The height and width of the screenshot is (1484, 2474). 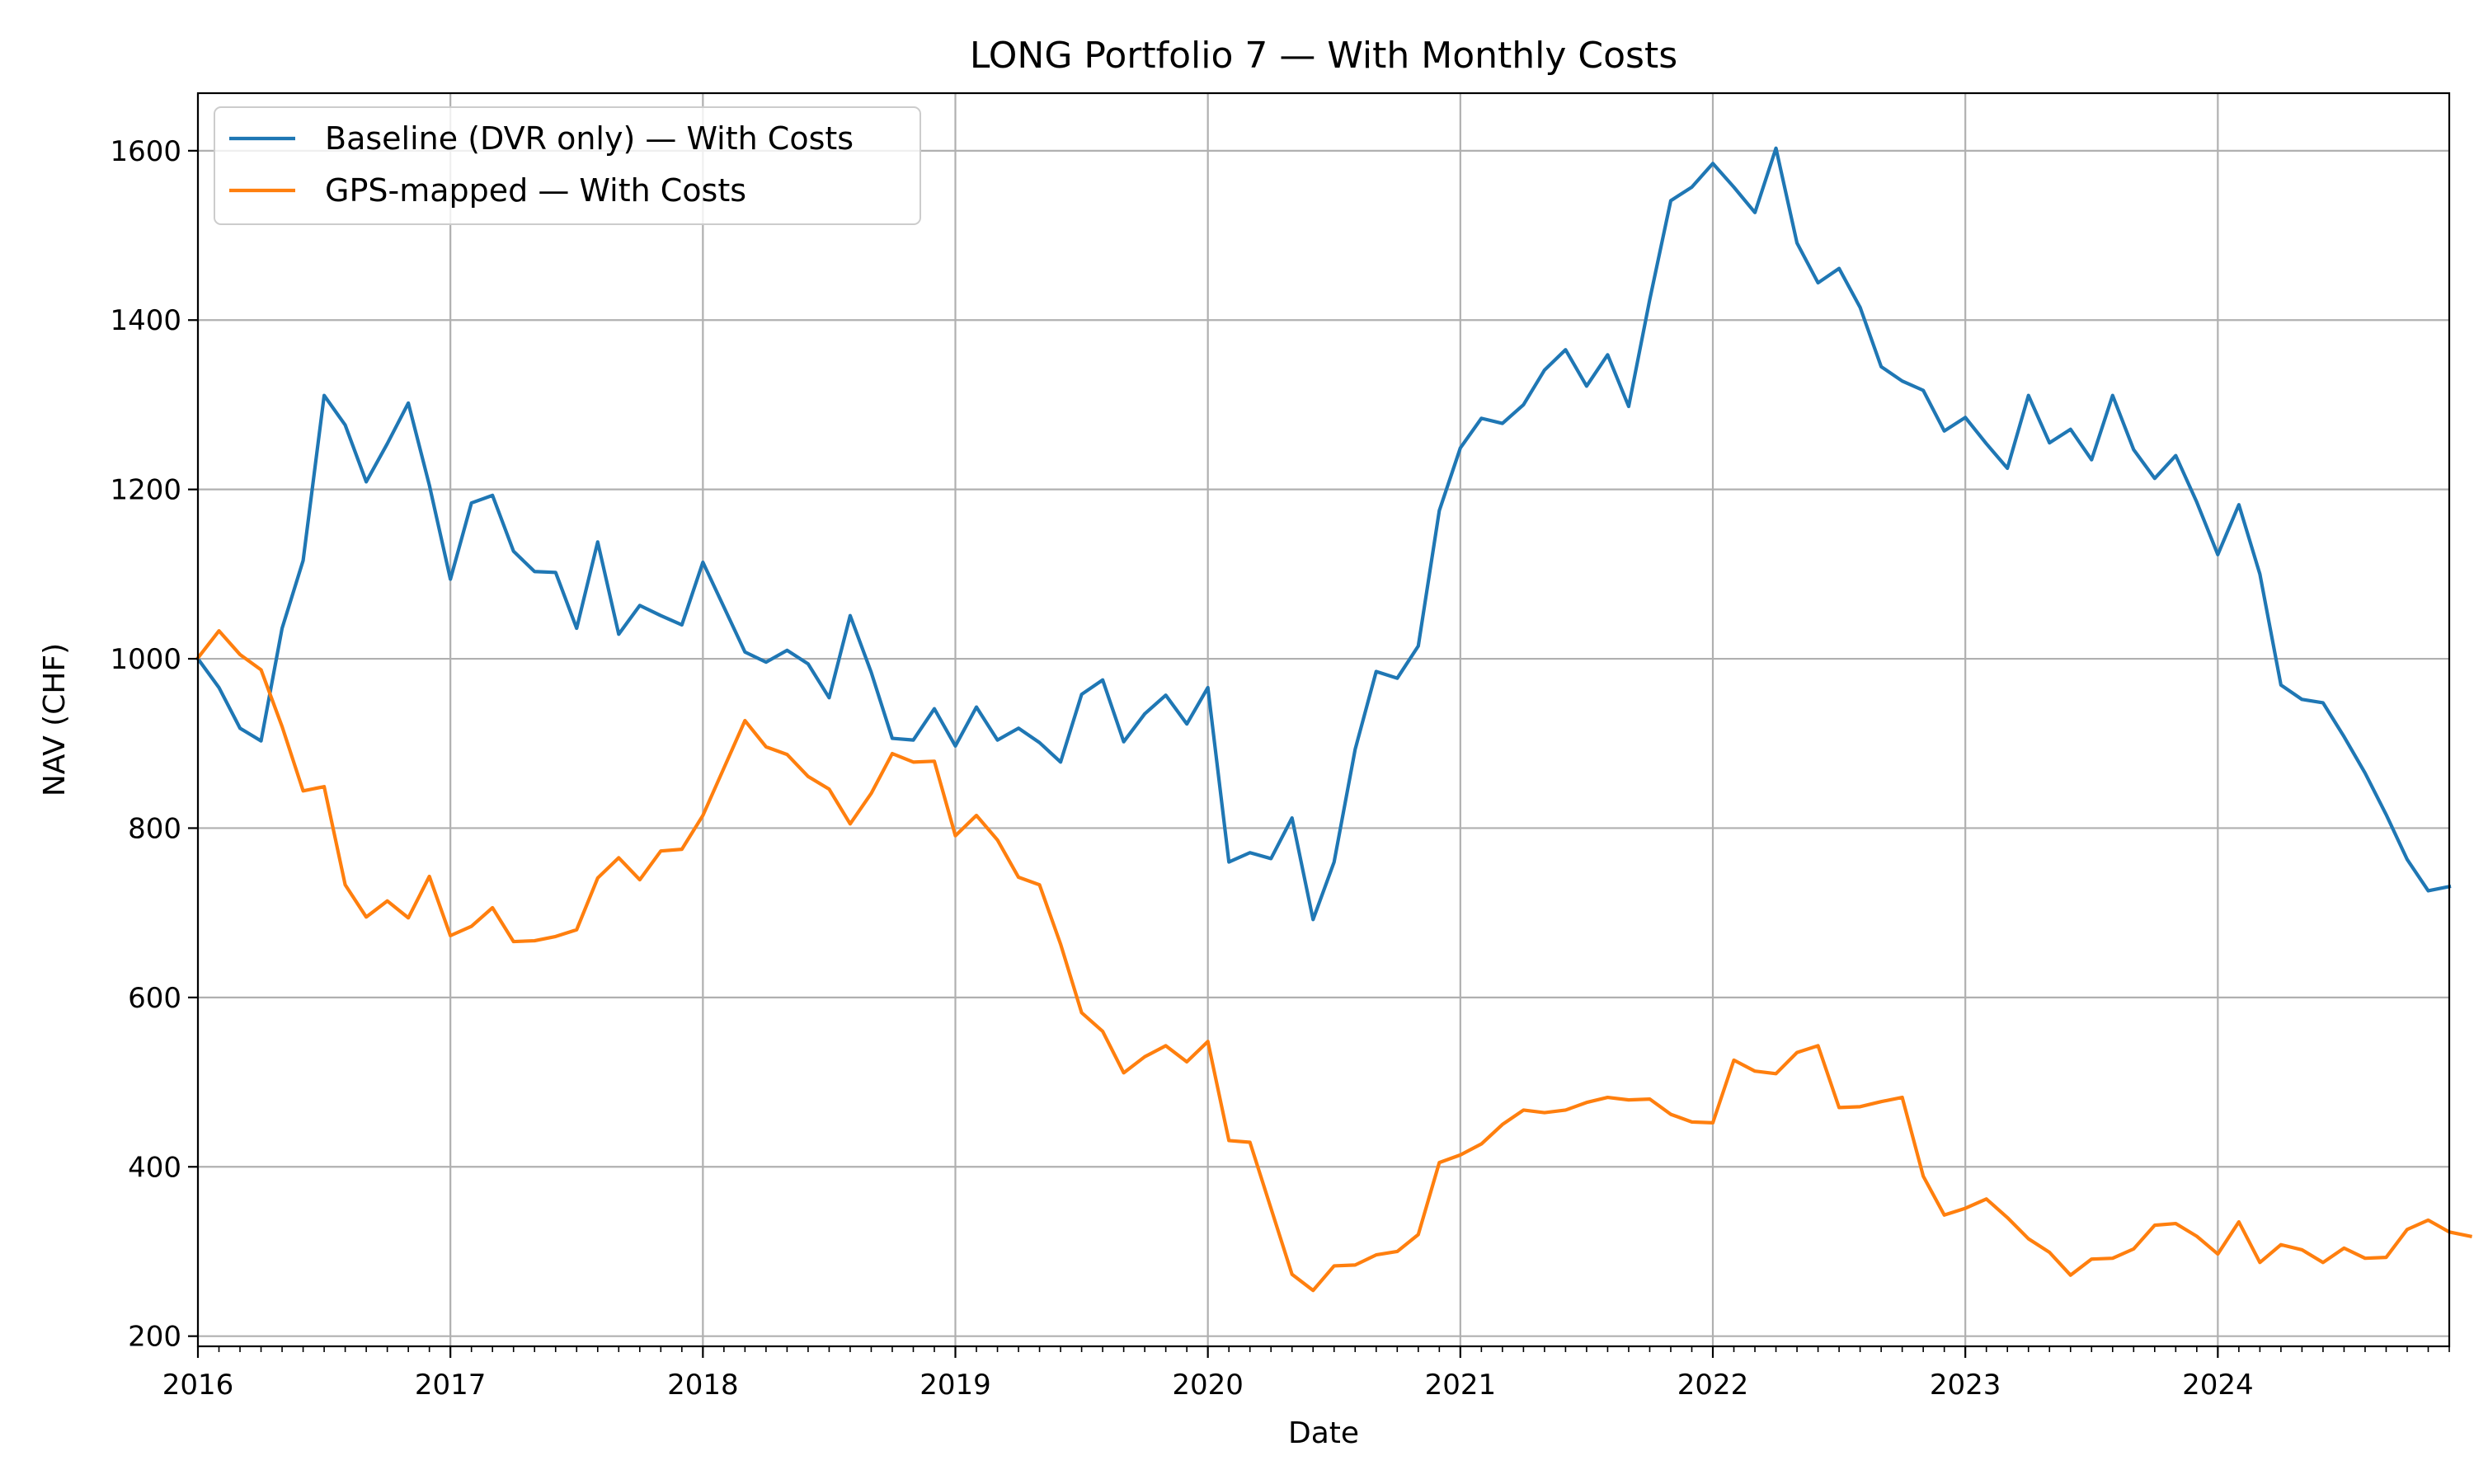 I want to click on y-tick-label: 800, so click(x=154, y=828).